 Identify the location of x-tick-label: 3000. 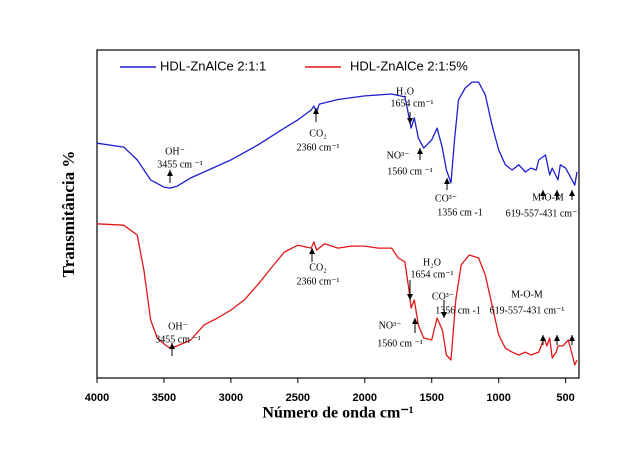
(231, 398).